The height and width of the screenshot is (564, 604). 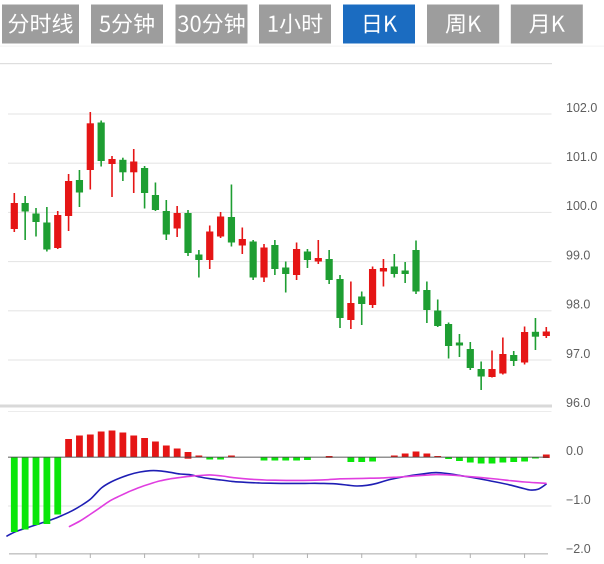 What do you see at coordinates (581, 206) in the screenshot?
I see `svg-text: 100.0` at bounding box center [581, 206].